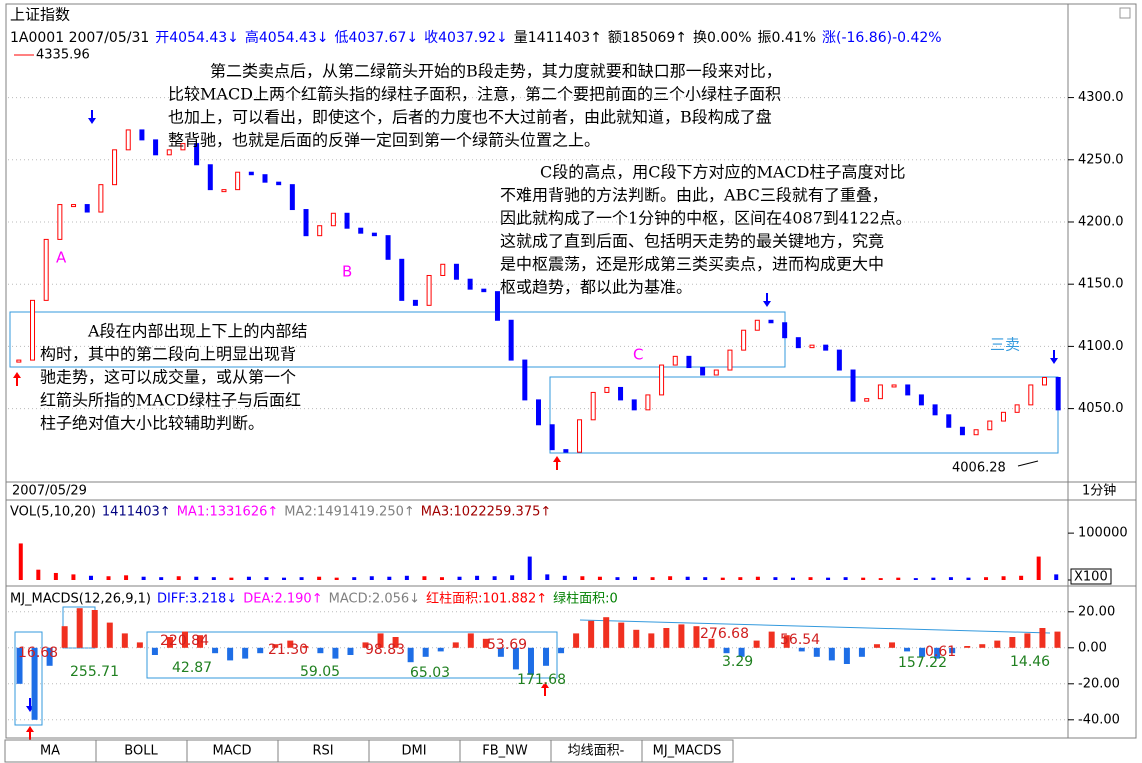 This screenshot has height=763, width=1142. What do you see at coordinates (30, 733) in the screenshot?
I see `red-arrow` at bounding box center [30, 733].